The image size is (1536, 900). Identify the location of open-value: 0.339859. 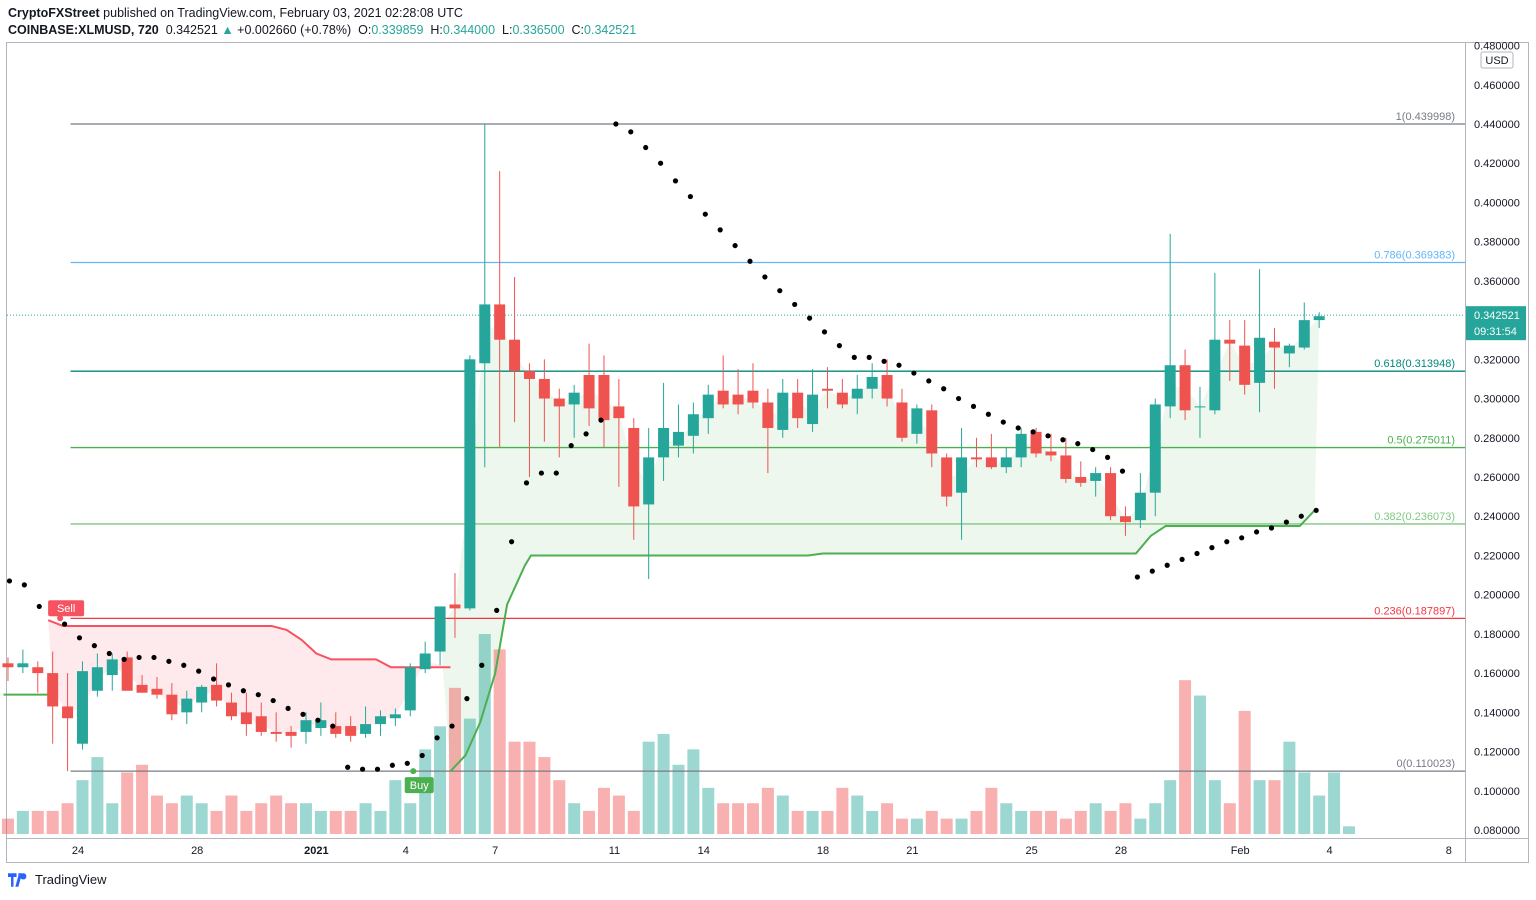
(397, 30).